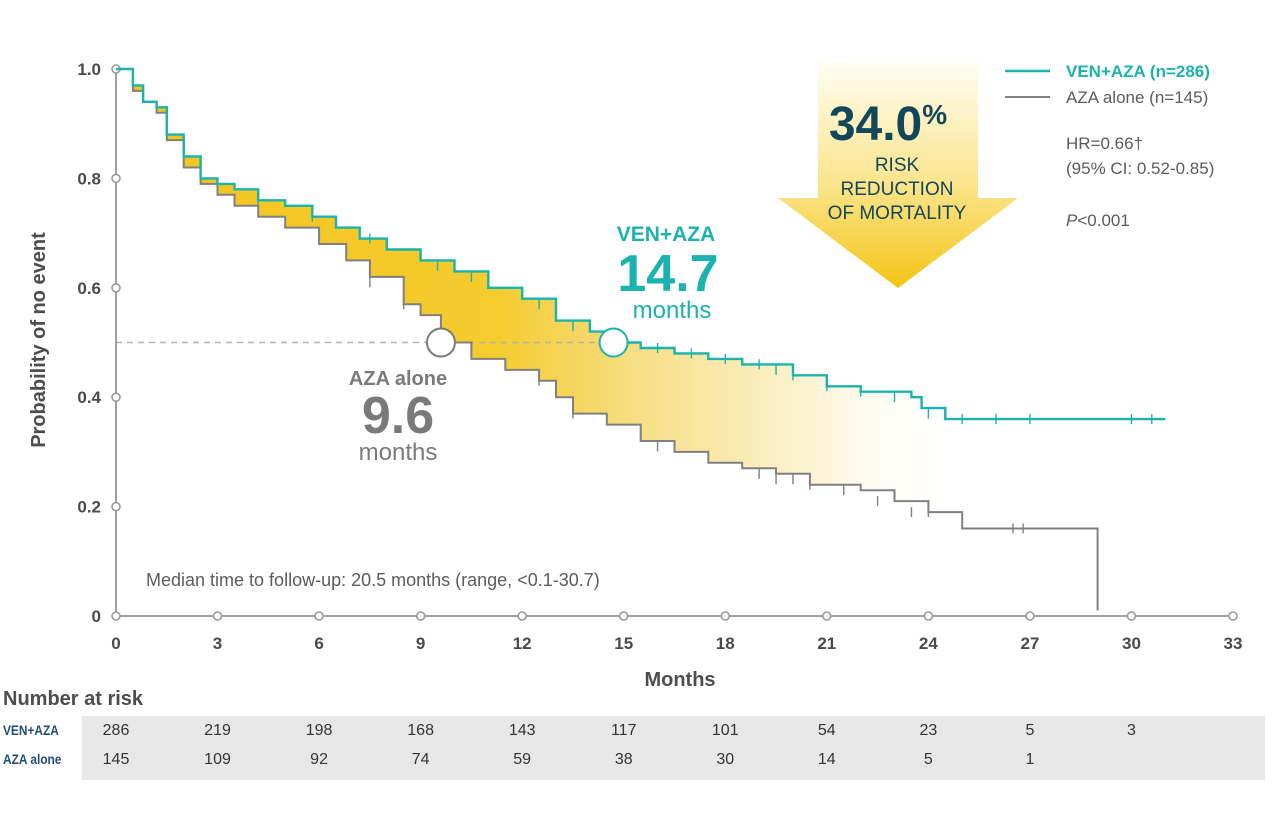  I want to click on risk-cell: 30, so click(725, 759).